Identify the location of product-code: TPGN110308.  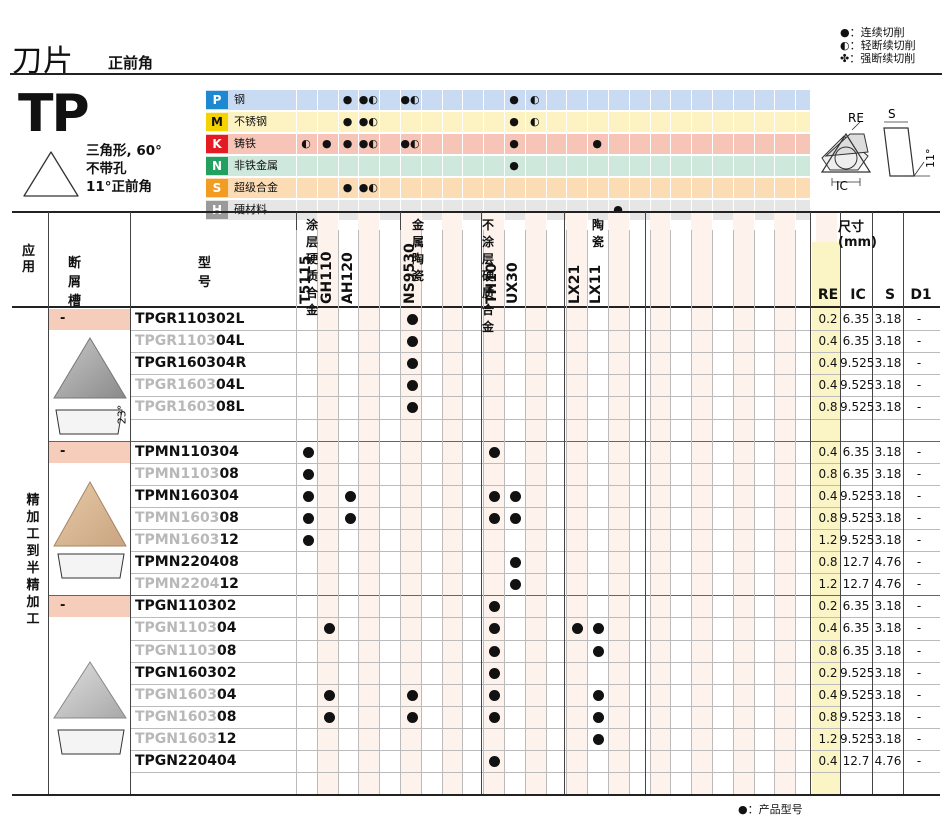
(186, 650).